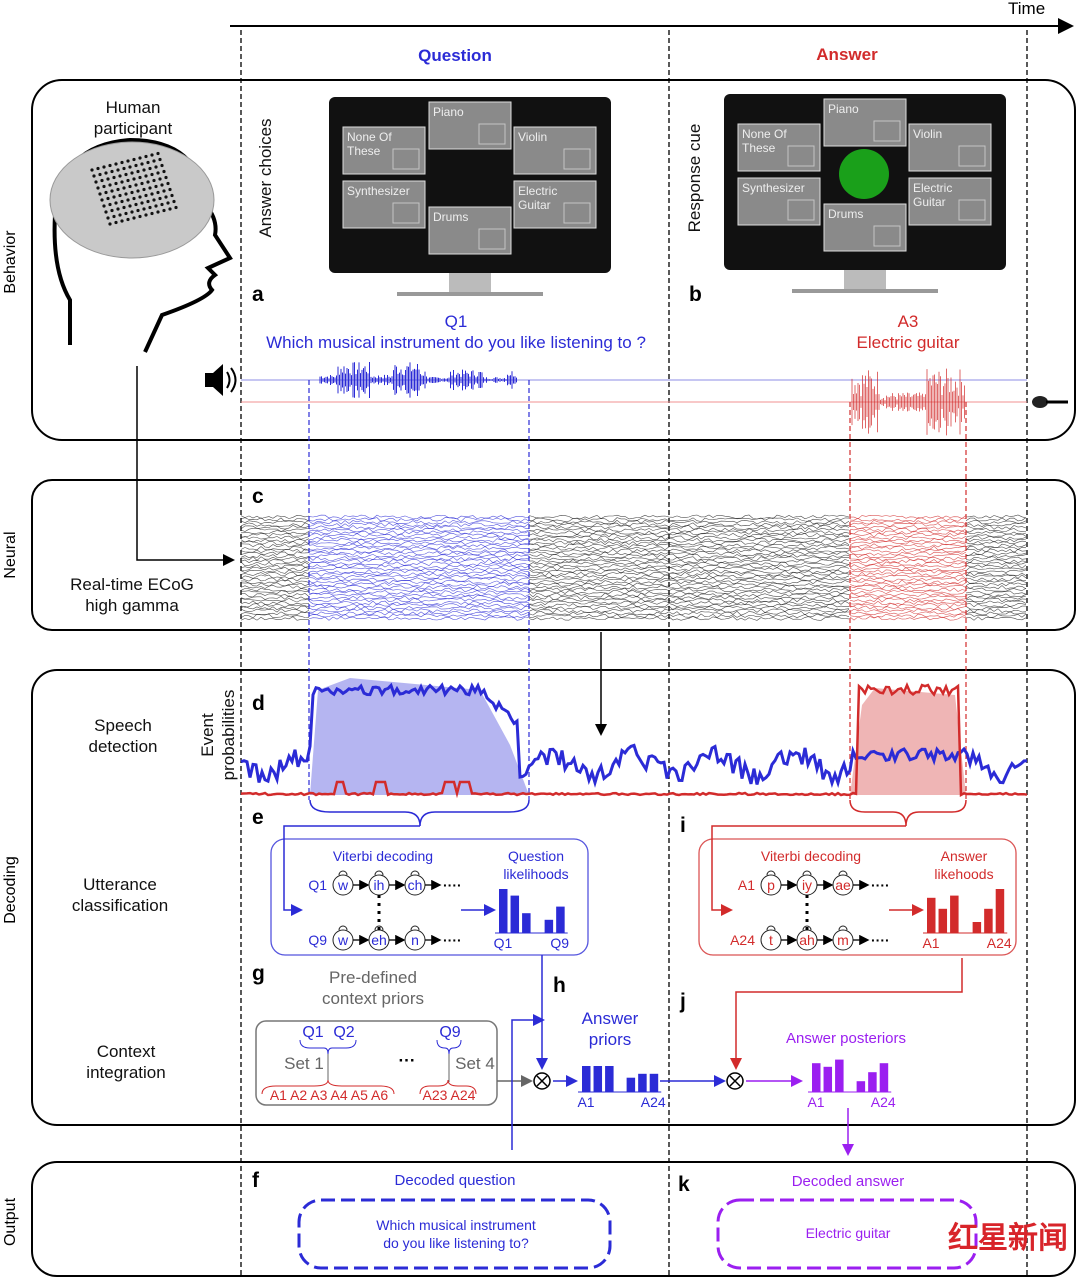 The image size is (1080, 1279). What do you see at coordinates (207, 735) in the screenshot?
I see `event-prob-1: Event` at bounding box center [207, 735].